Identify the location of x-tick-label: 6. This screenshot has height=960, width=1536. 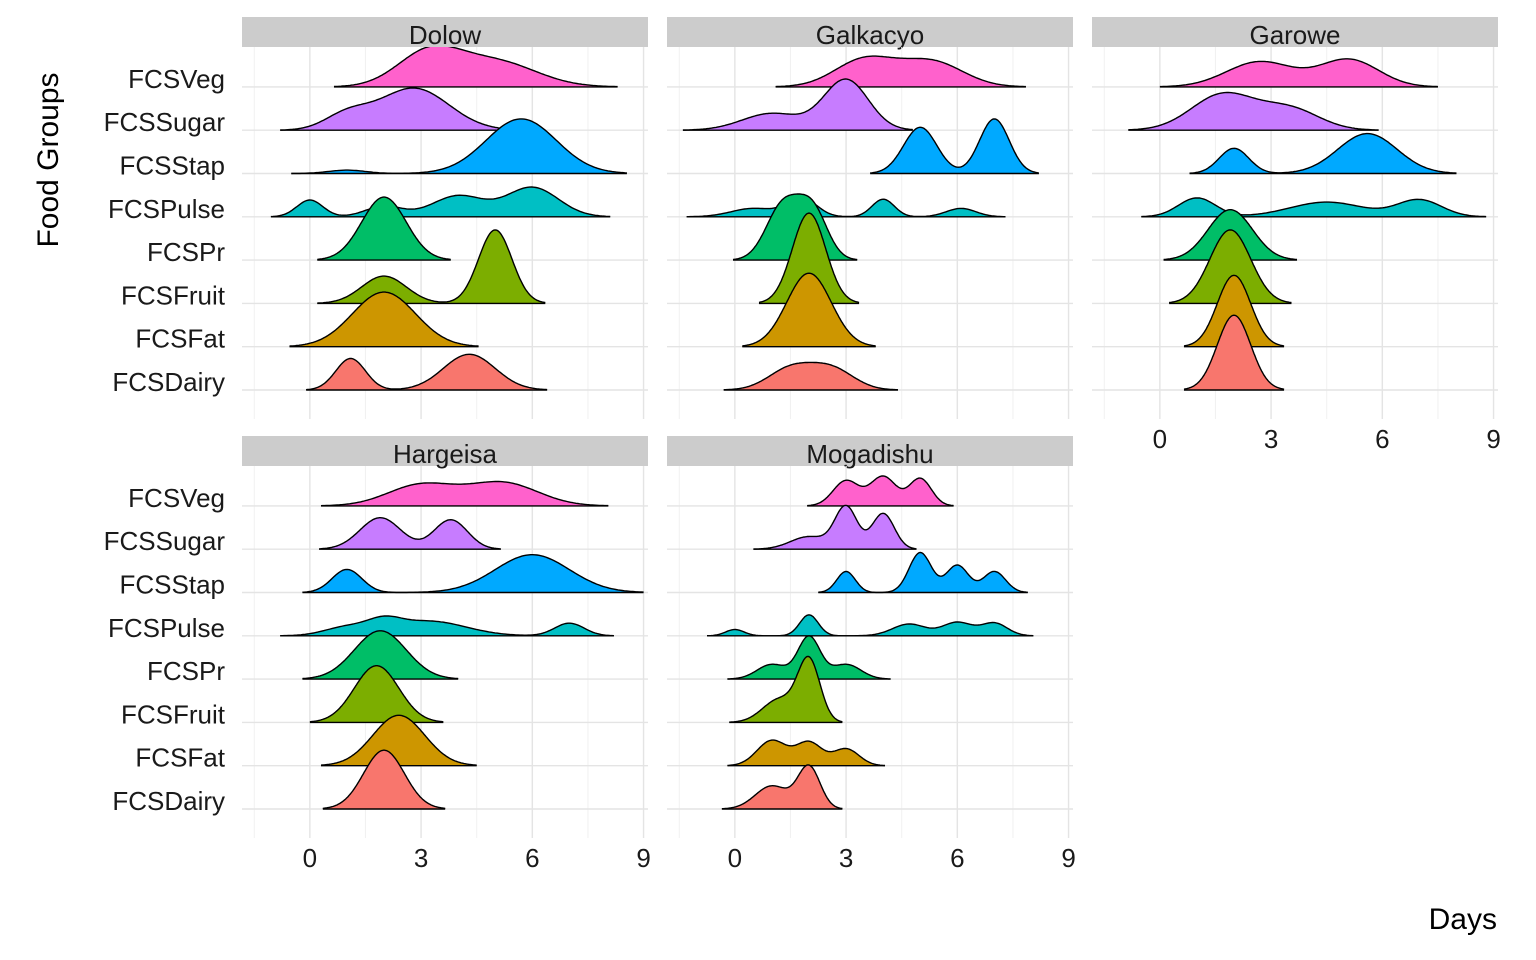
(532, 858).